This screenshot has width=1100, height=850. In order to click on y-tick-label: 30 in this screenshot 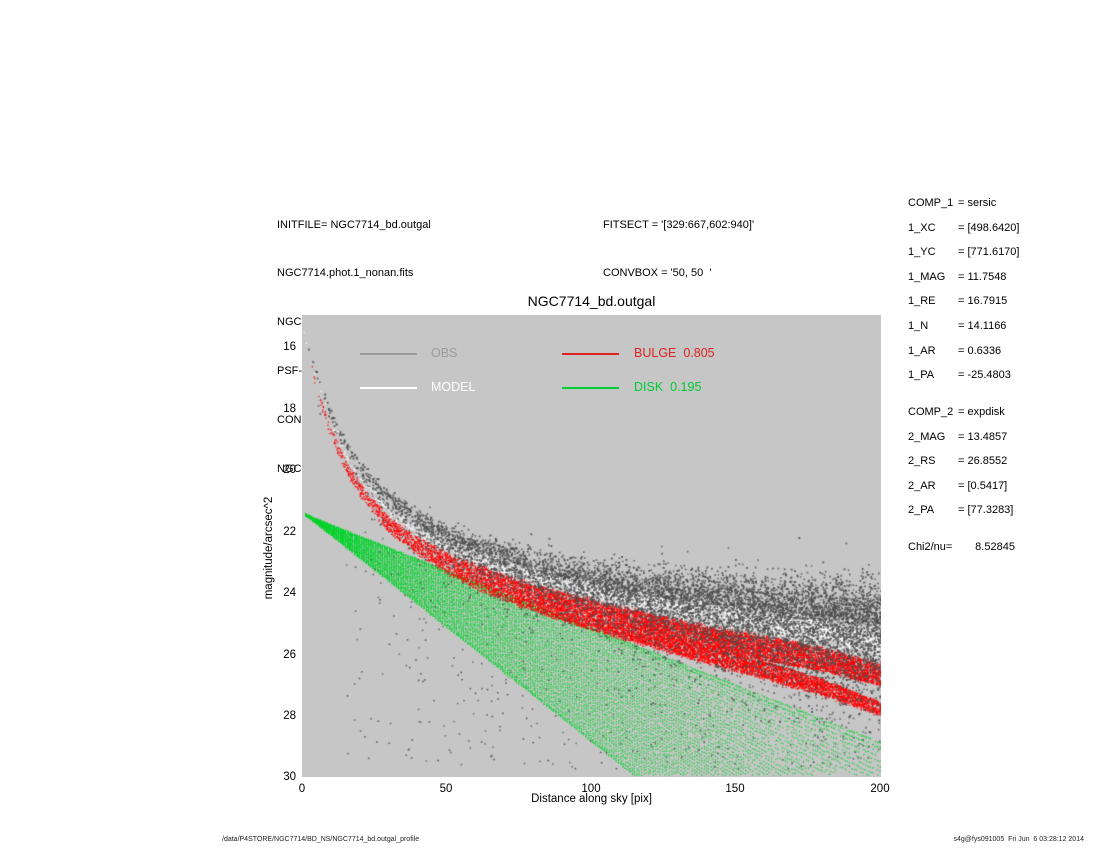, I will do `click(289, 777)`.